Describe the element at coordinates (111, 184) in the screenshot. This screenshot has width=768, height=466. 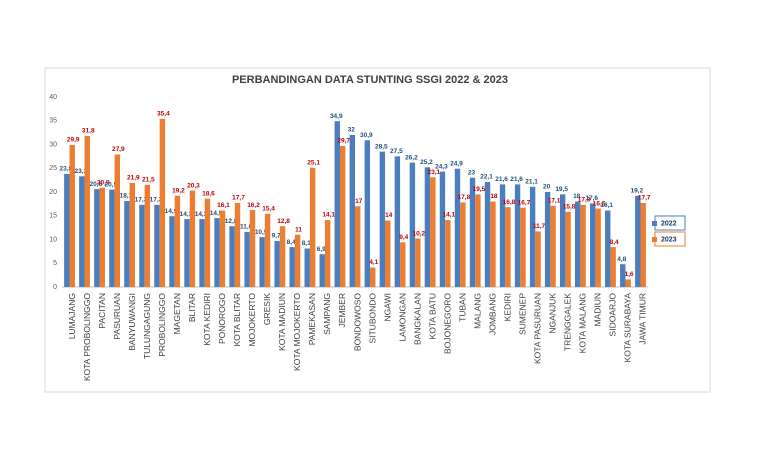
I see `data-label: 20,5` at that location.